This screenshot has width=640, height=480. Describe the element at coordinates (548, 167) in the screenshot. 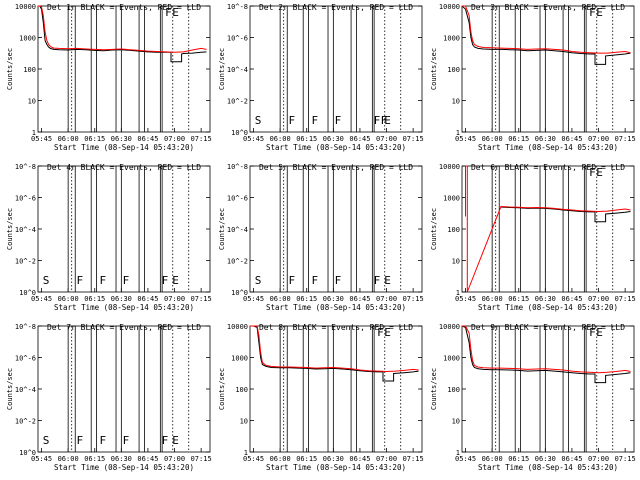

I see `panel-title: Det 6r BLACK = Events, RED = LLD` at that location.